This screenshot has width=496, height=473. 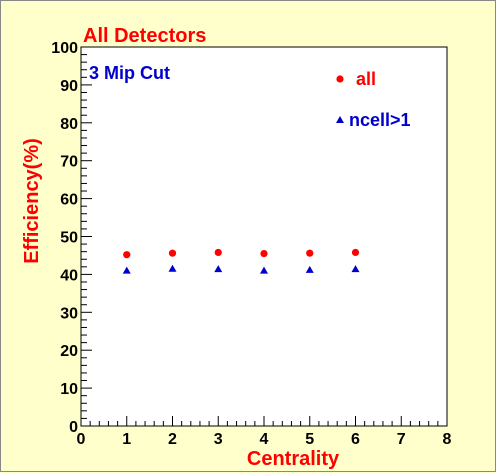 What do you see at coordinates (401, 439) in the screenshot?
I see `x-tick-label: 7` at bounding box center [401, 439].